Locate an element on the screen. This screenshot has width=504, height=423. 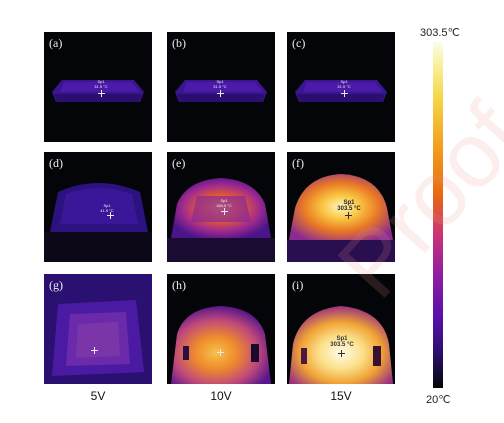
panel-label: (i) is located at coordinates (298, 285).